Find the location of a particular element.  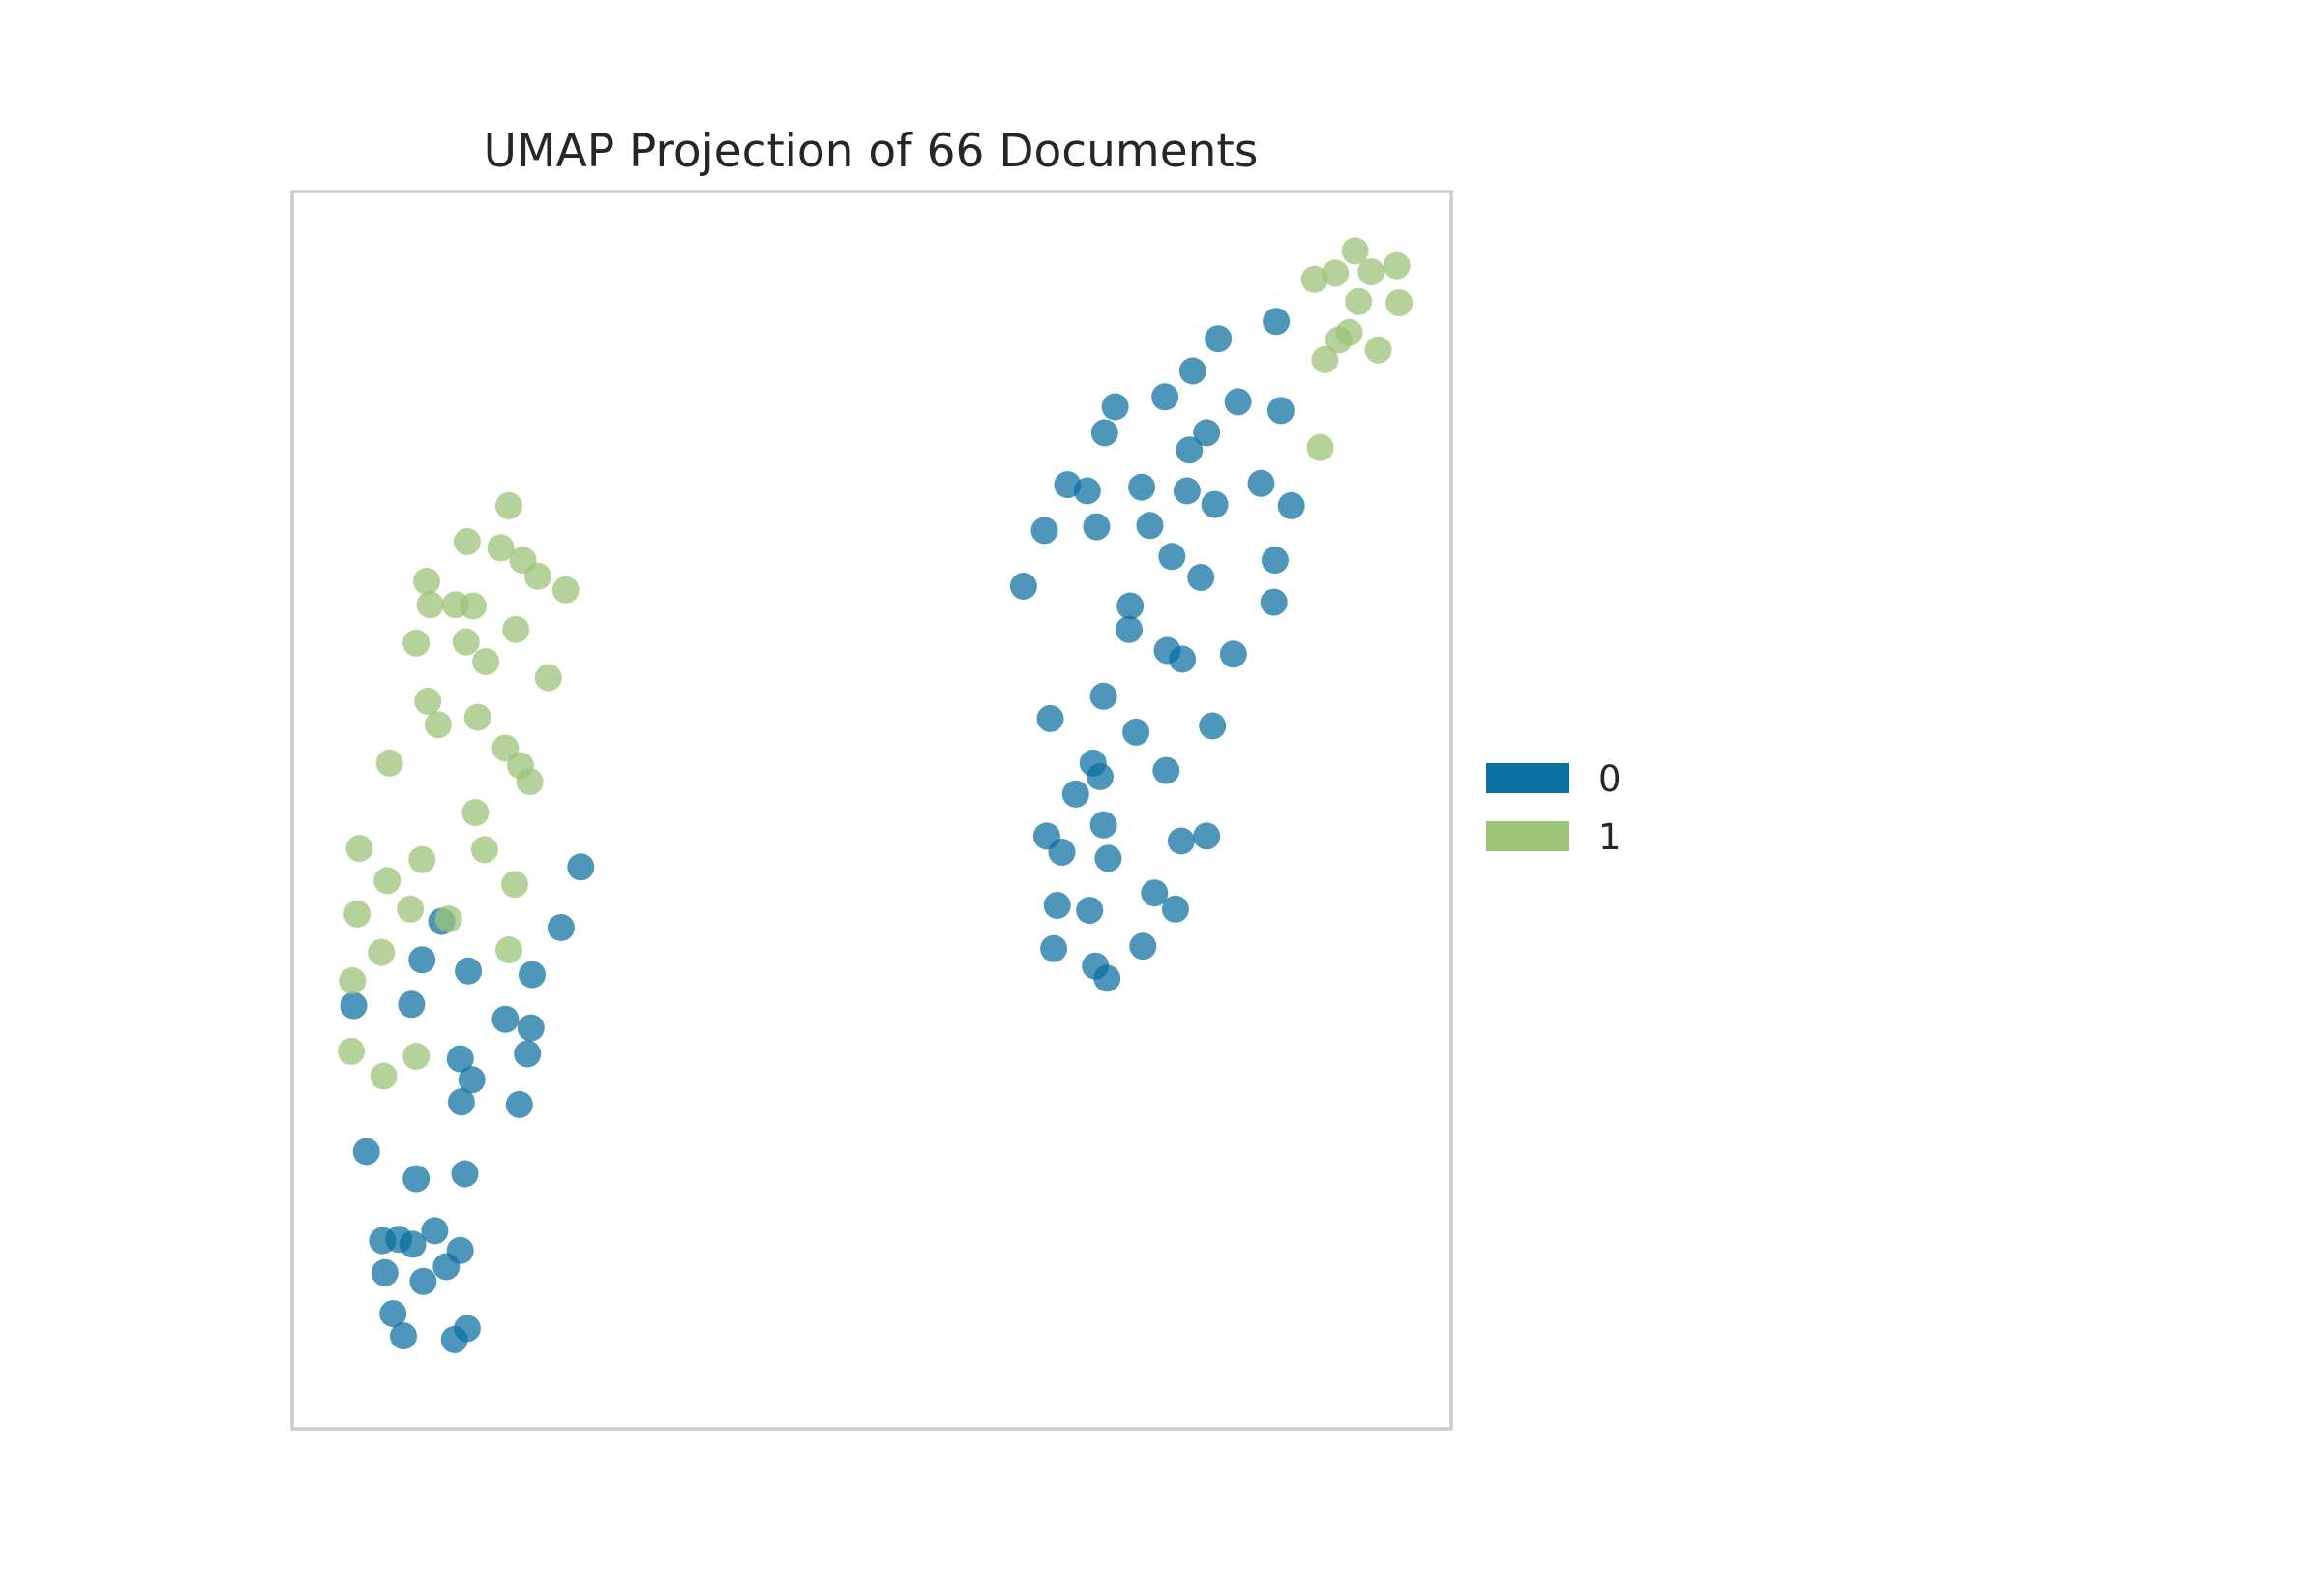

legend: 0 1 is located at coordinates (1554, 808).